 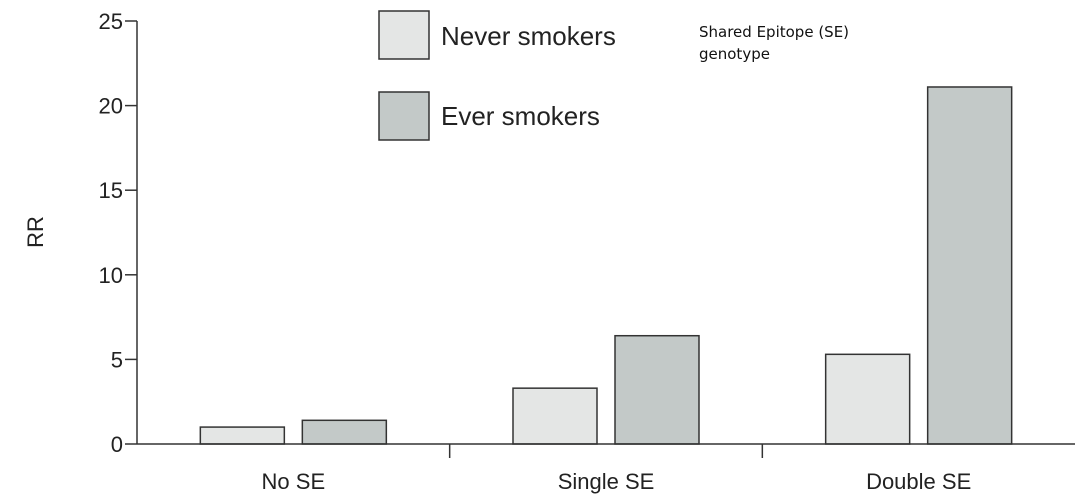 What do you see at coordinates (520, 116) in the screenshot?
I see `legend-label-ever-smokers: Ever smokers` at bounding box center [520, 116].